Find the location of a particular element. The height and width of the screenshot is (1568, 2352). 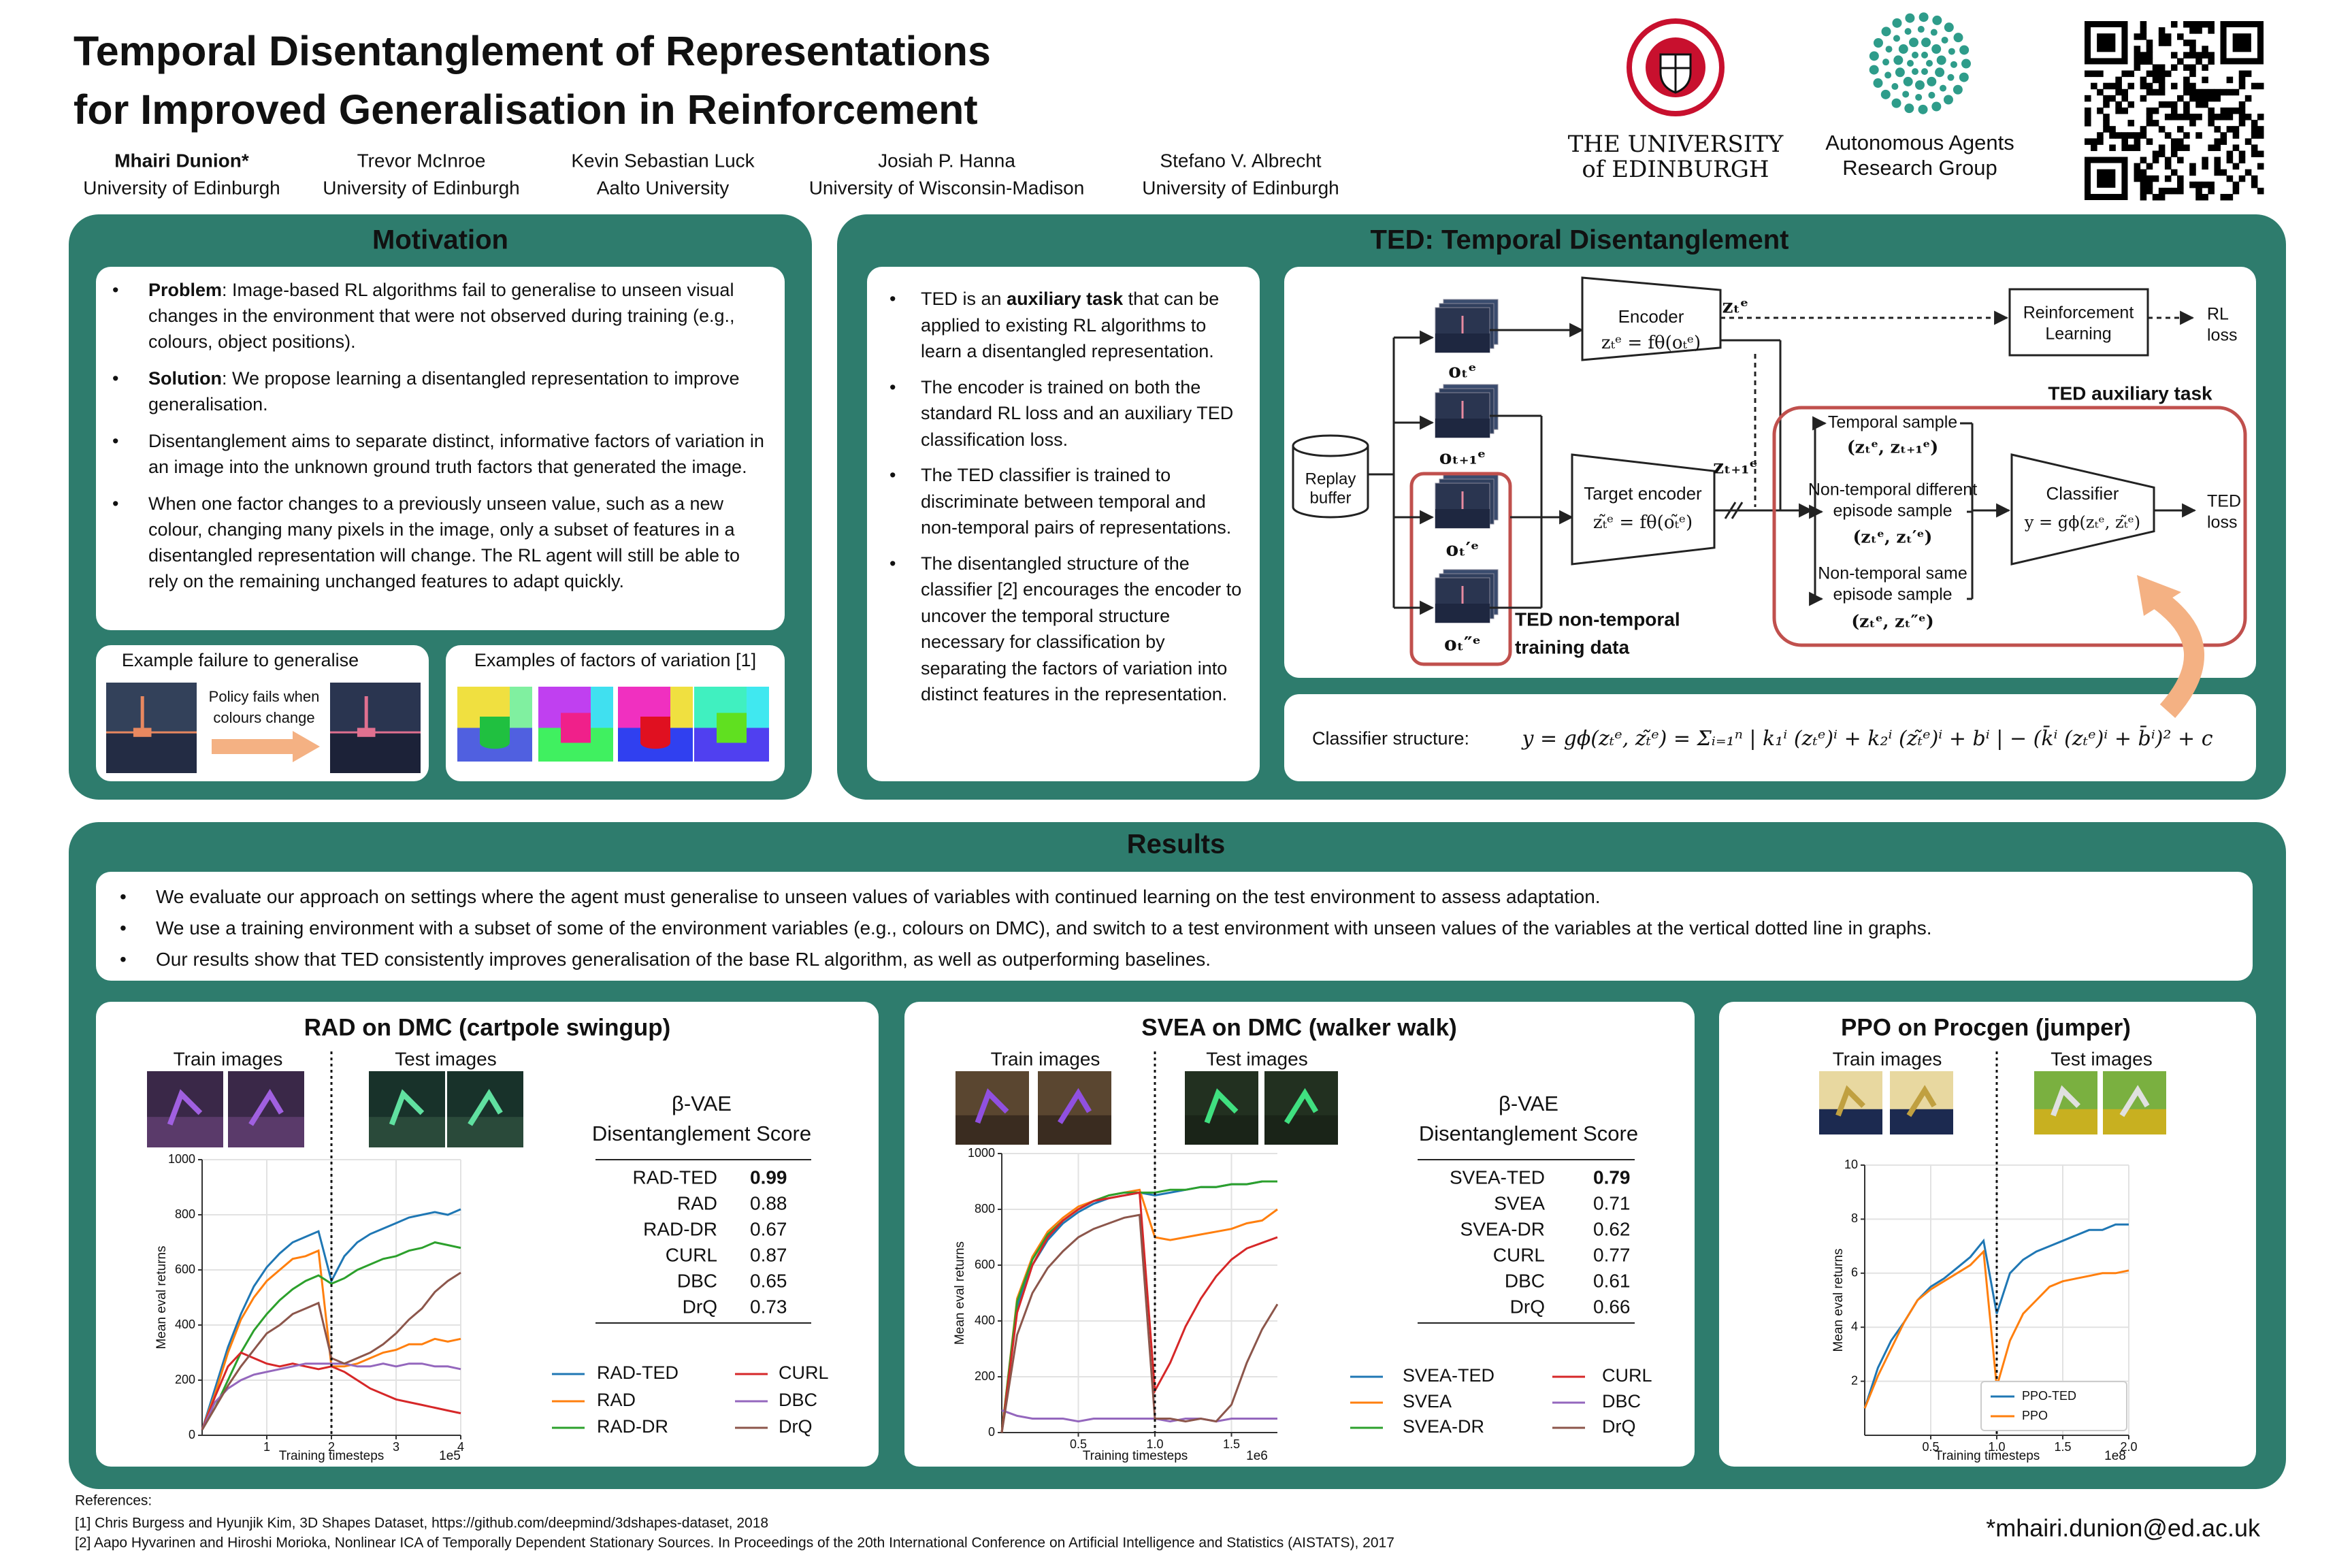

frame is located at coordinates (1463, 429).